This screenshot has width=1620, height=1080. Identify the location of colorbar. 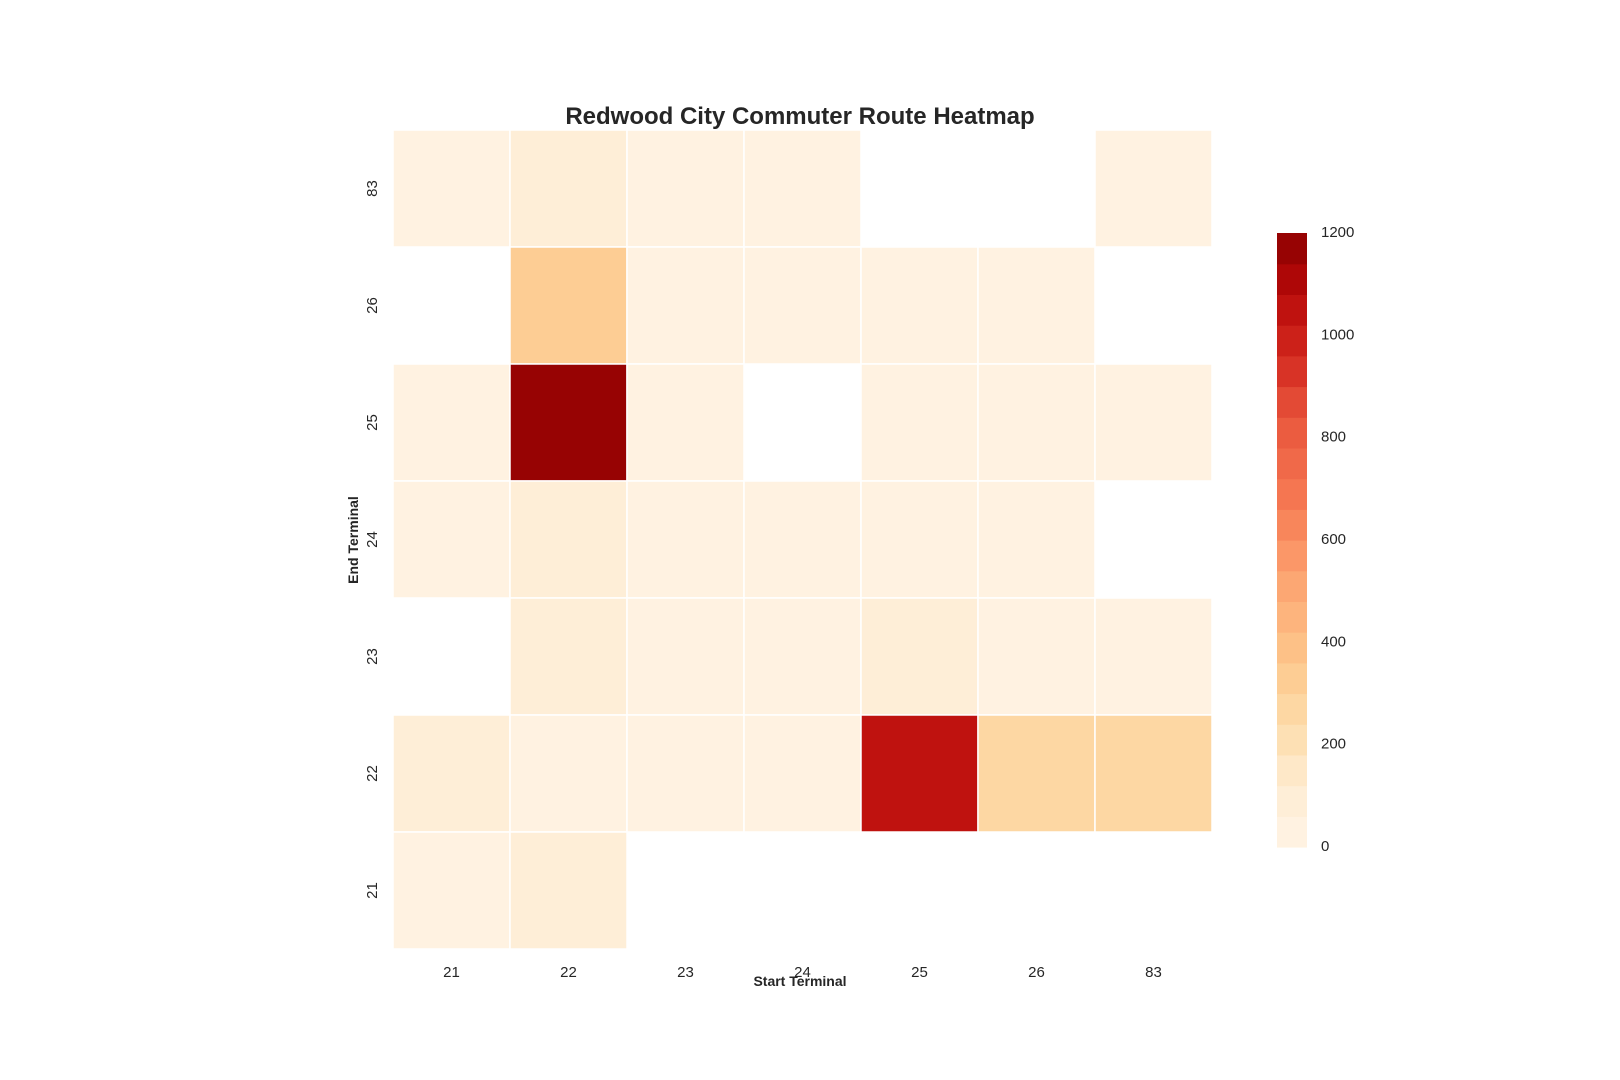
(1292, 540).